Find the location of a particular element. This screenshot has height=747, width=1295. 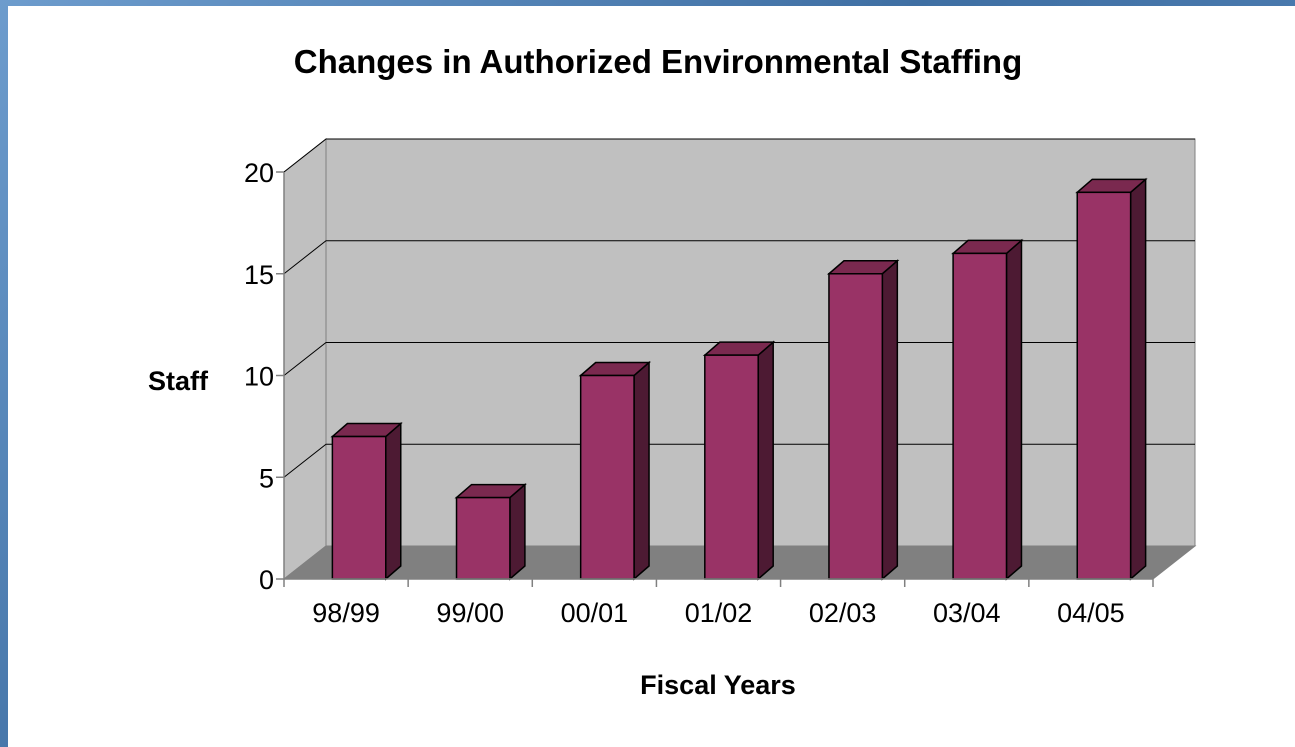

x-tick-label: 98/99 is located at coordinates (346, 613).